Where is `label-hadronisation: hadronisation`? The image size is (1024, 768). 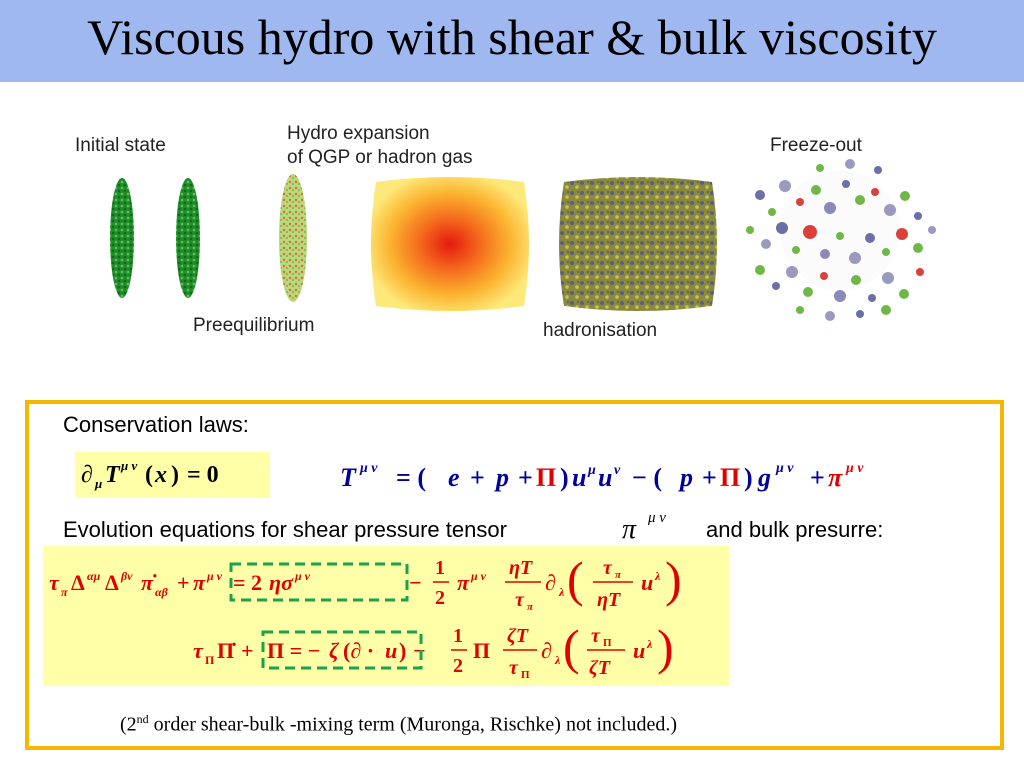
label-hadronisation: hadronisation is located at coordinates (600, 330).